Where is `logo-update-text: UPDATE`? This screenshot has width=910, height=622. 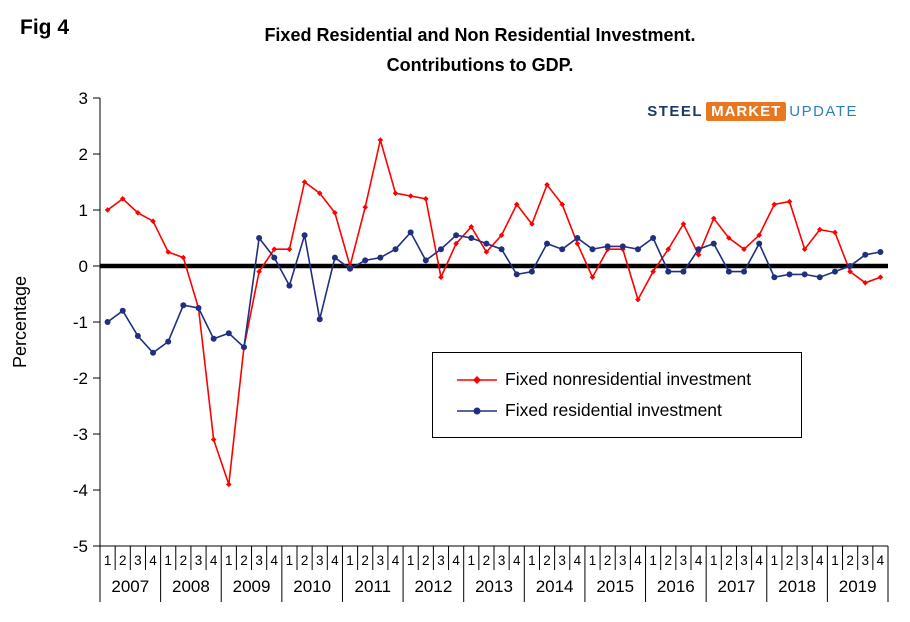 logo-update-text: UPDATE is located at coordinates (823, 111).